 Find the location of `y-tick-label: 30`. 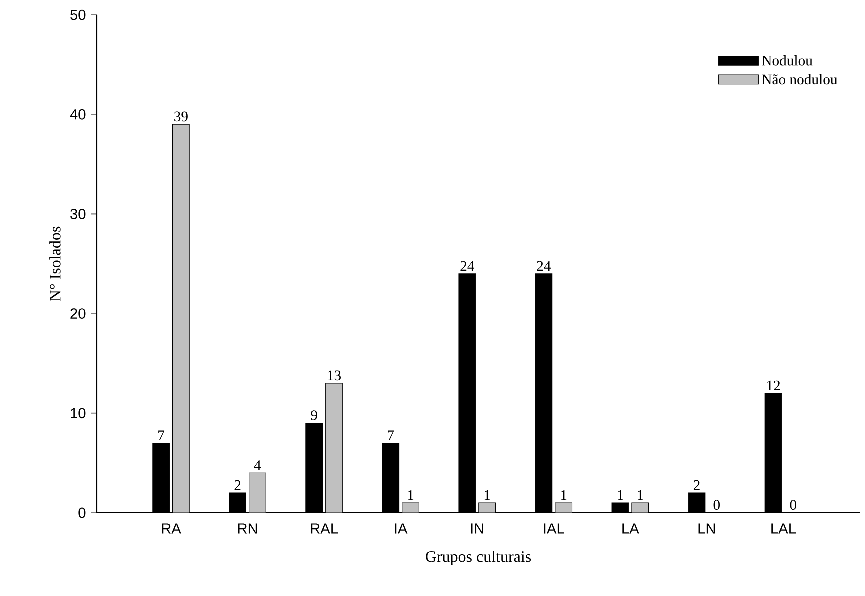

y-tick-label: 30 is located at coordinates (78, 214).